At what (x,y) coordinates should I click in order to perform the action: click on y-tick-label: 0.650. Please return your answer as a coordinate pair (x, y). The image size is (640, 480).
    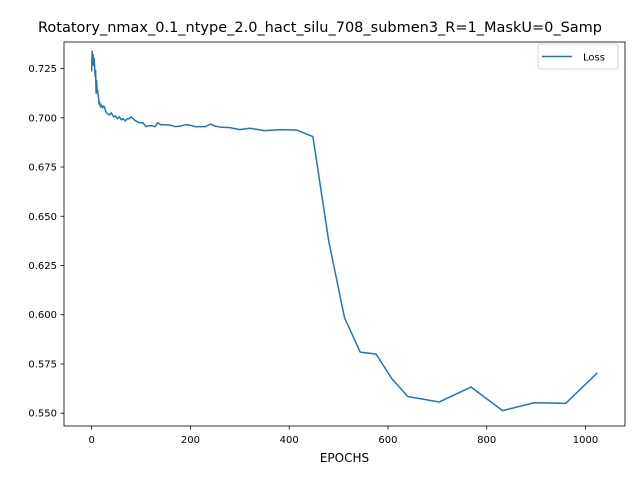
    Looking at the image, I should click on (42, 217).